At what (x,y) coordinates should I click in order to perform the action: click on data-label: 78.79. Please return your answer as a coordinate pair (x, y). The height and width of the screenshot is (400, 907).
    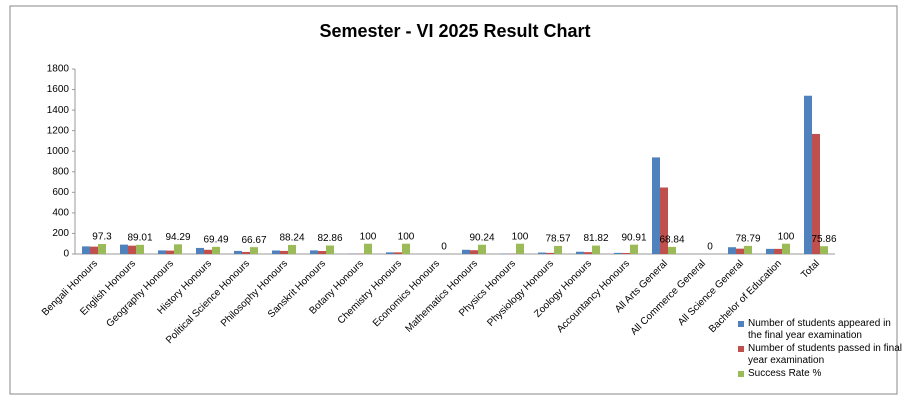
    Looking at the image, I should click on (747, 239).